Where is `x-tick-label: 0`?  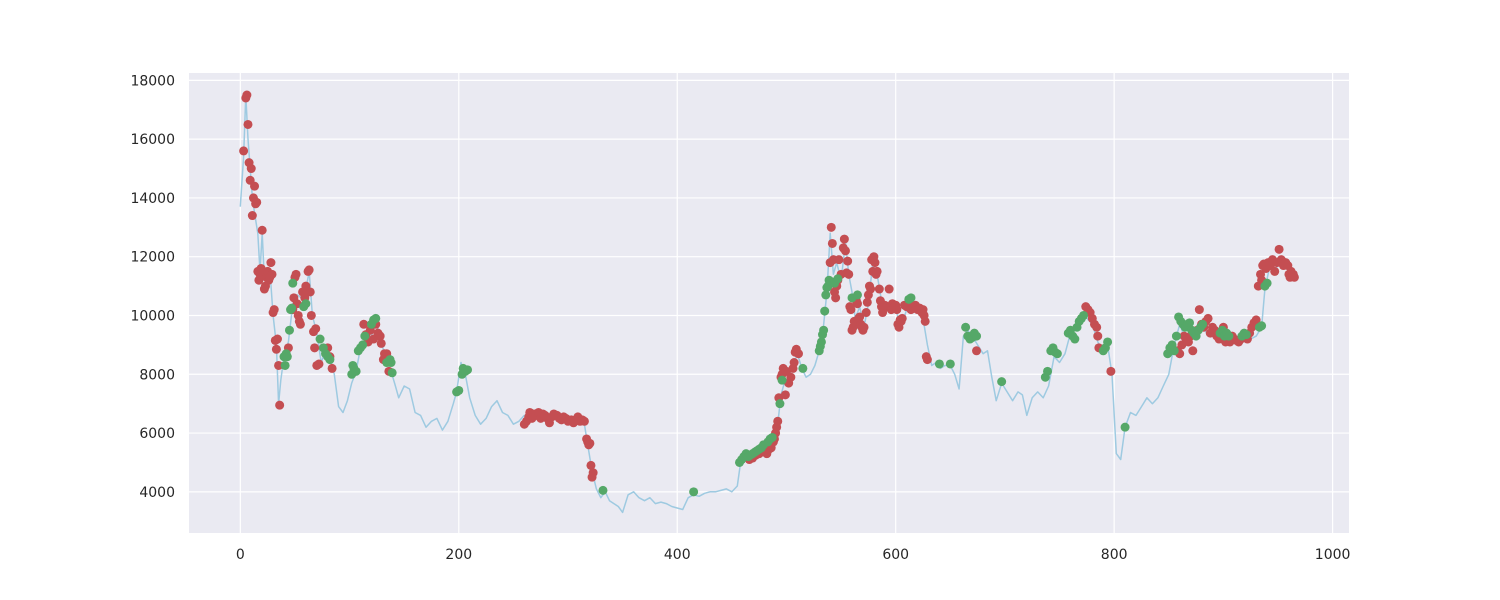
x-tick-label: 0 is located at coordinates (240, 555).